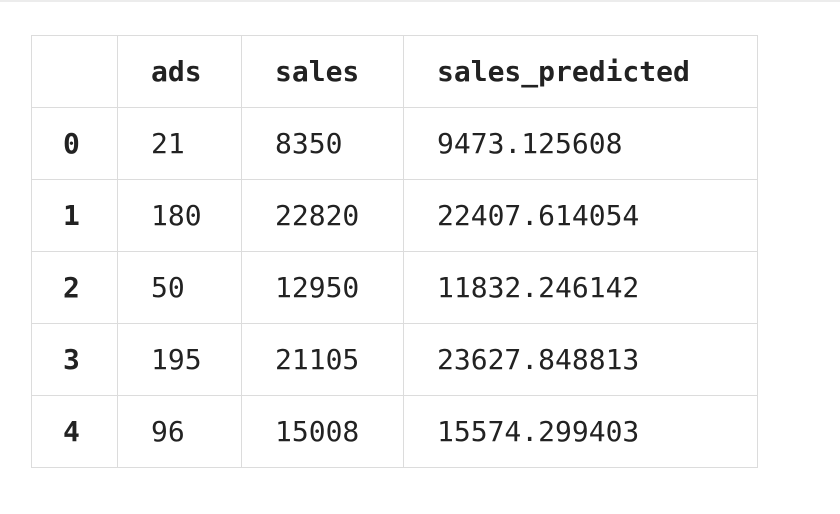 Image resolution: width=840 pixels, height=514 pixels. What do you see at coordinates (580, 215) in the screenshot?
I see `cell-sales-predicted: 22407.614054` at bounding box center [580, 215].